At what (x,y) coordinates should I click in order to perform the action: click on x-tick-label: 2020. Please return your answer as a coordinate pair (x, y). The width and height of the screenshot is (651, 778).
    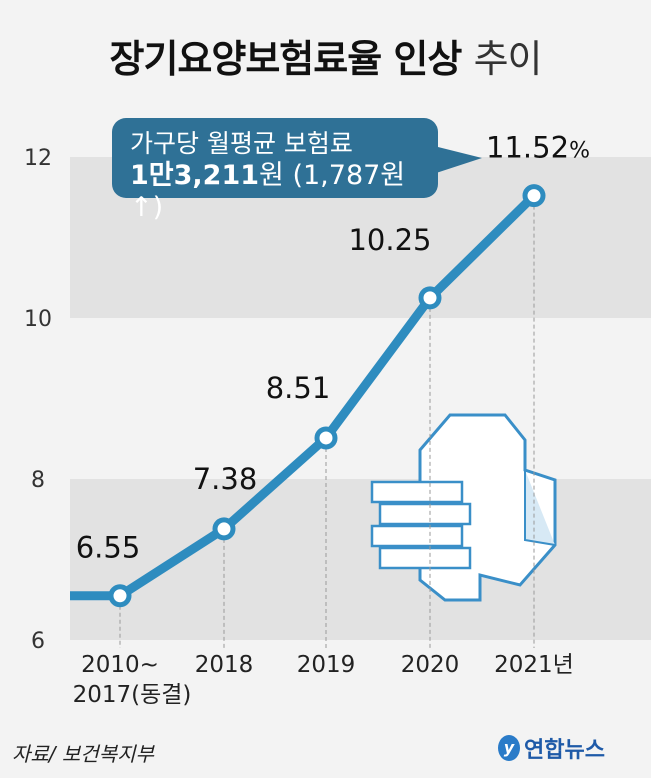
    Looking at the image, I should click on (430, 665).